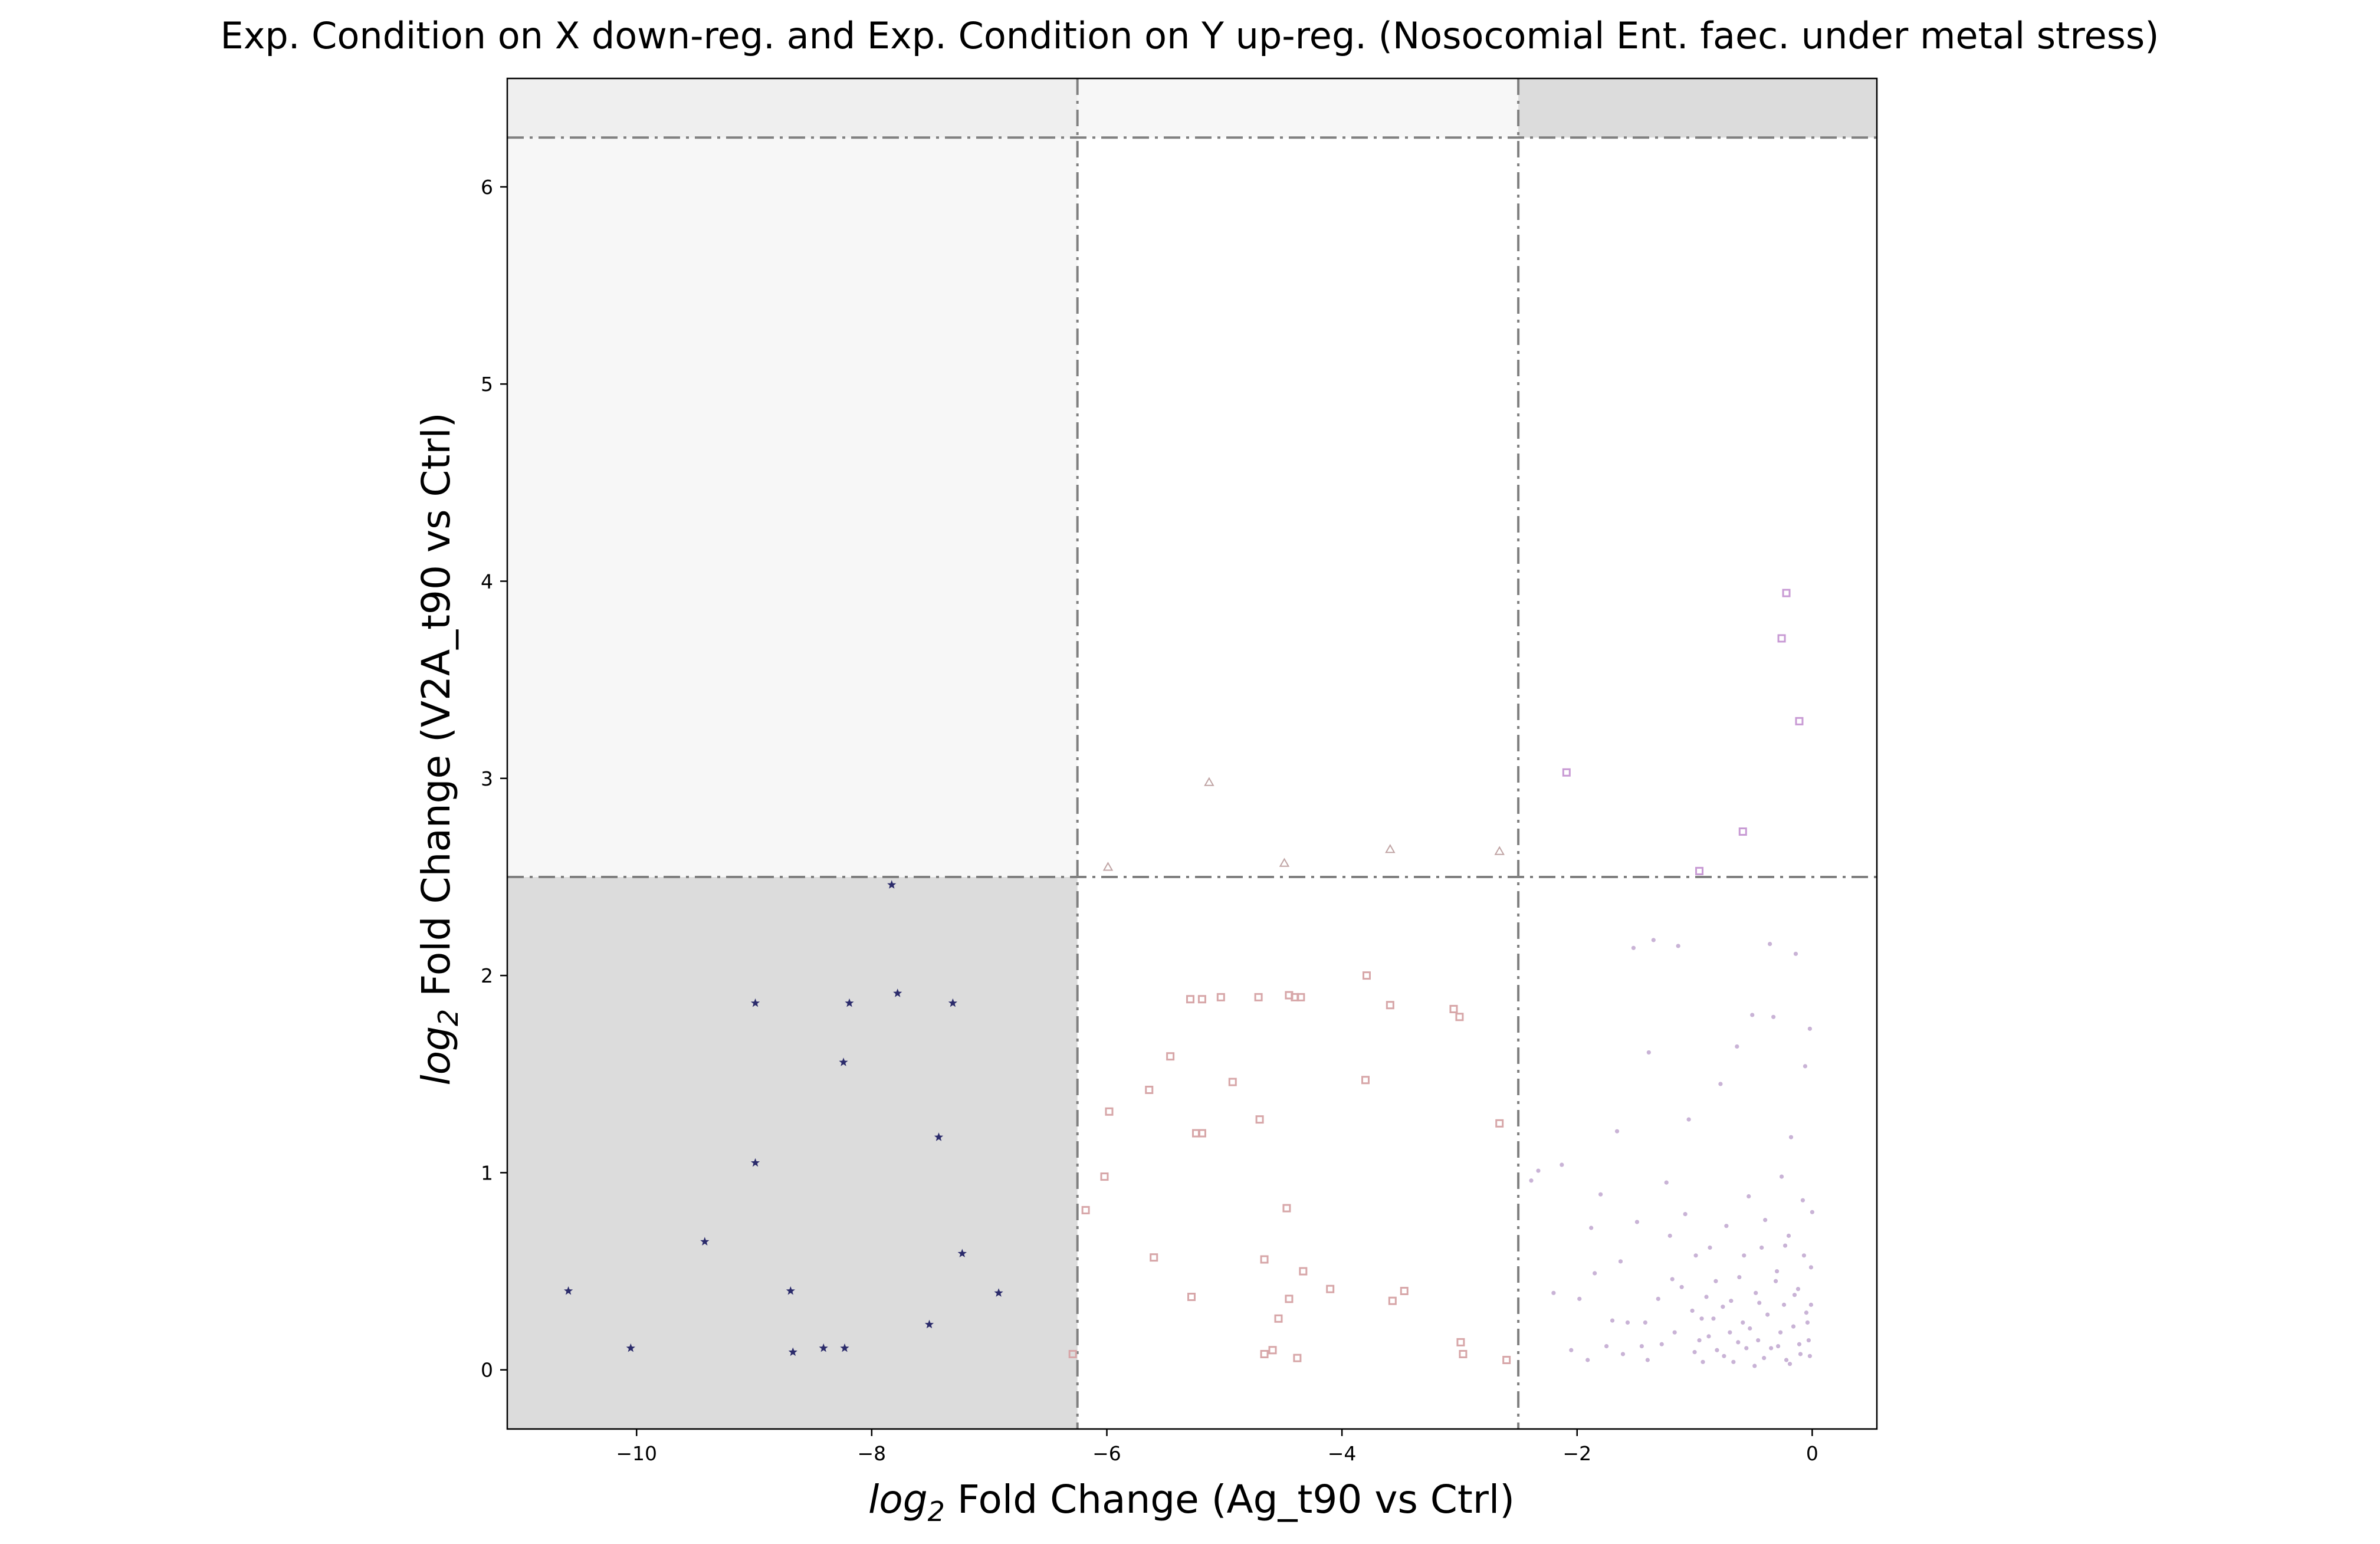  Describe the element at coordinates (936, 1511) in the screenshot. I see `x-axis-label-subscript: 2` at that location.